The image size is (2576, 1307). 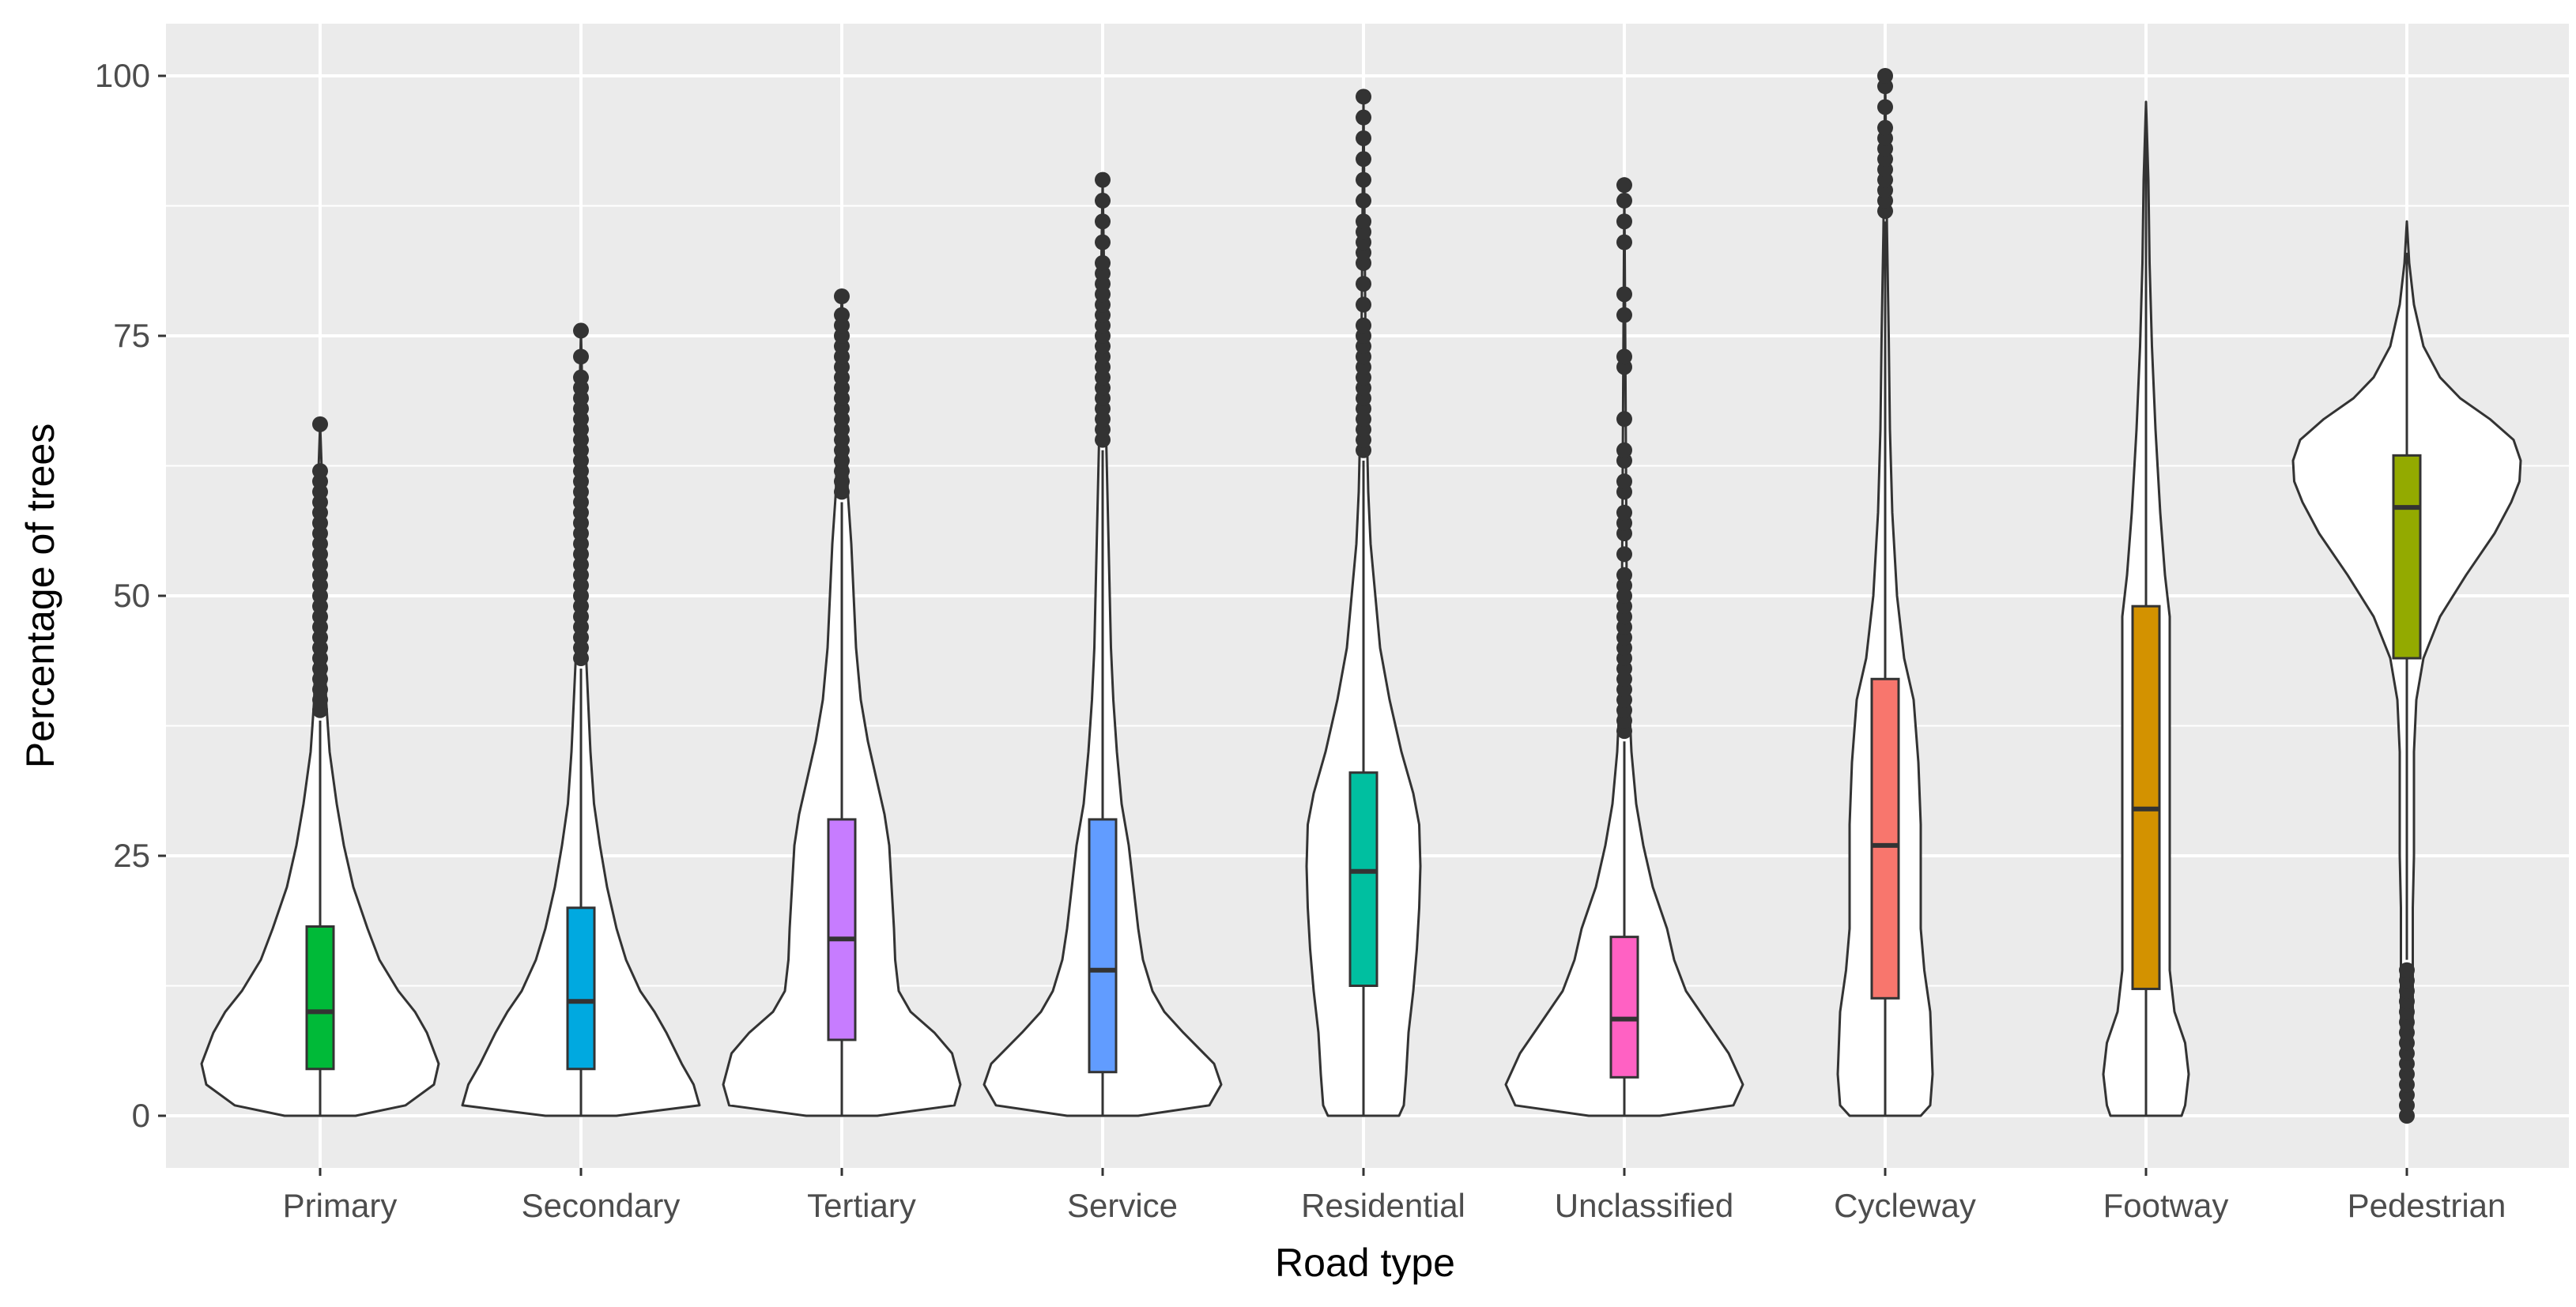 I want to click on violin-group-tertiary, so click(x=842, y=702).